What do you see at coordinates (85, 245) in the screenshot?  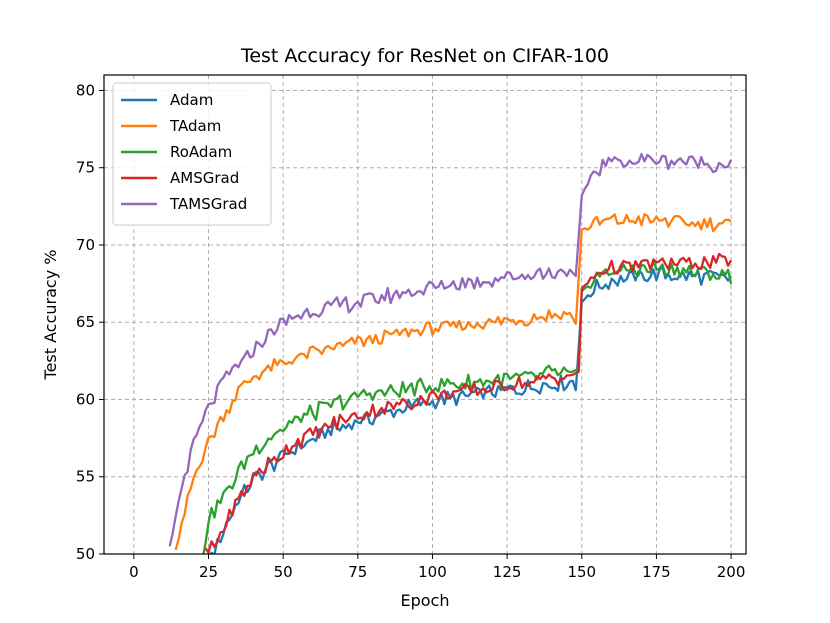 I see `y-tick-label: 70` at bounding box center [85, 245].